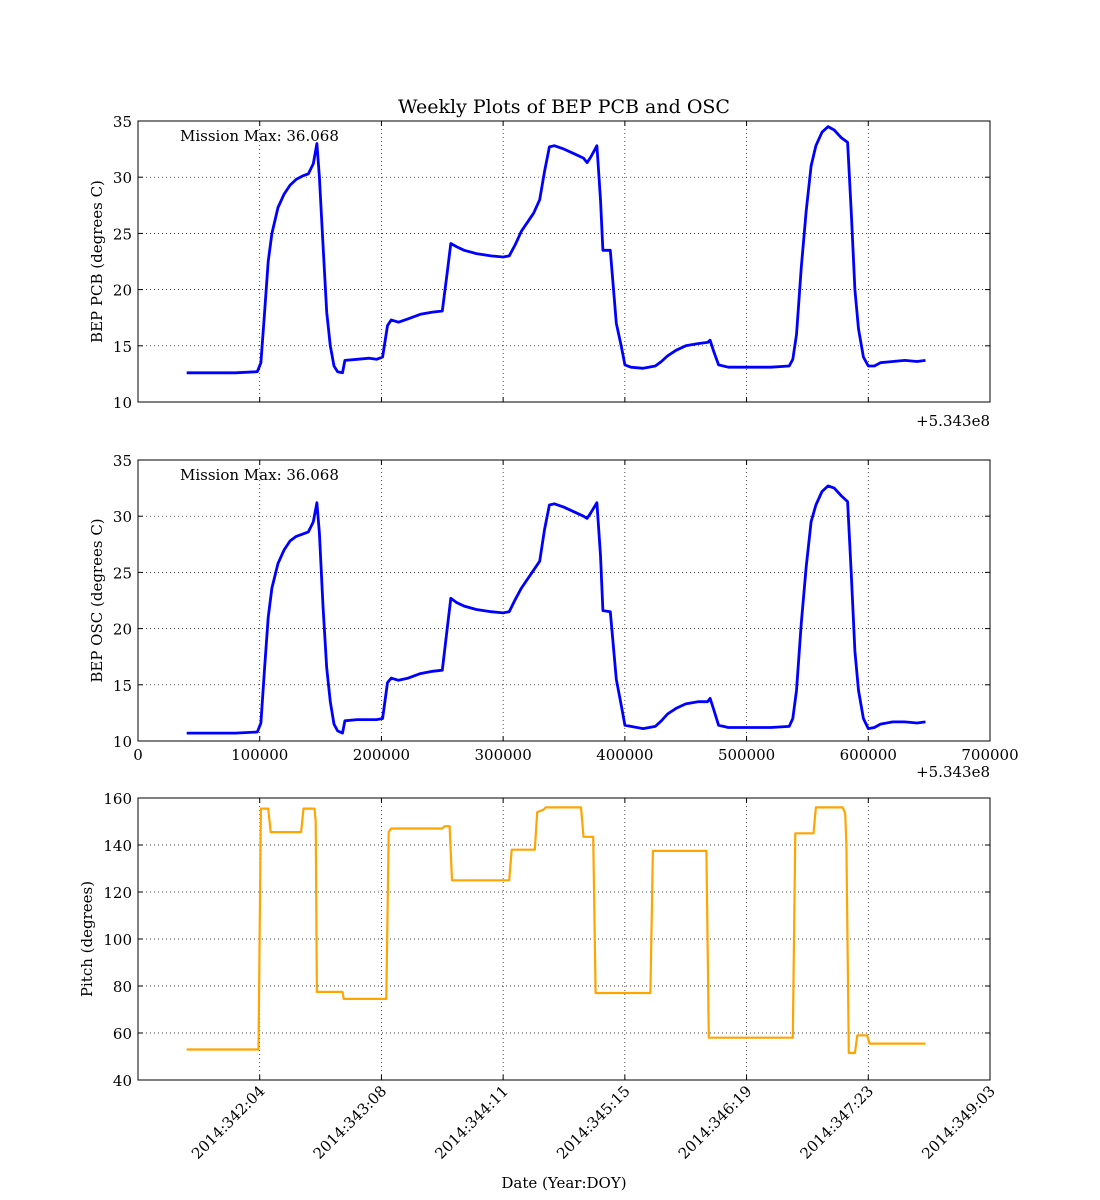  Describe the element at coordinates (563, 1183) in the screenshot. I see `x-axis-label: Date (Year:DOY)` at that location.